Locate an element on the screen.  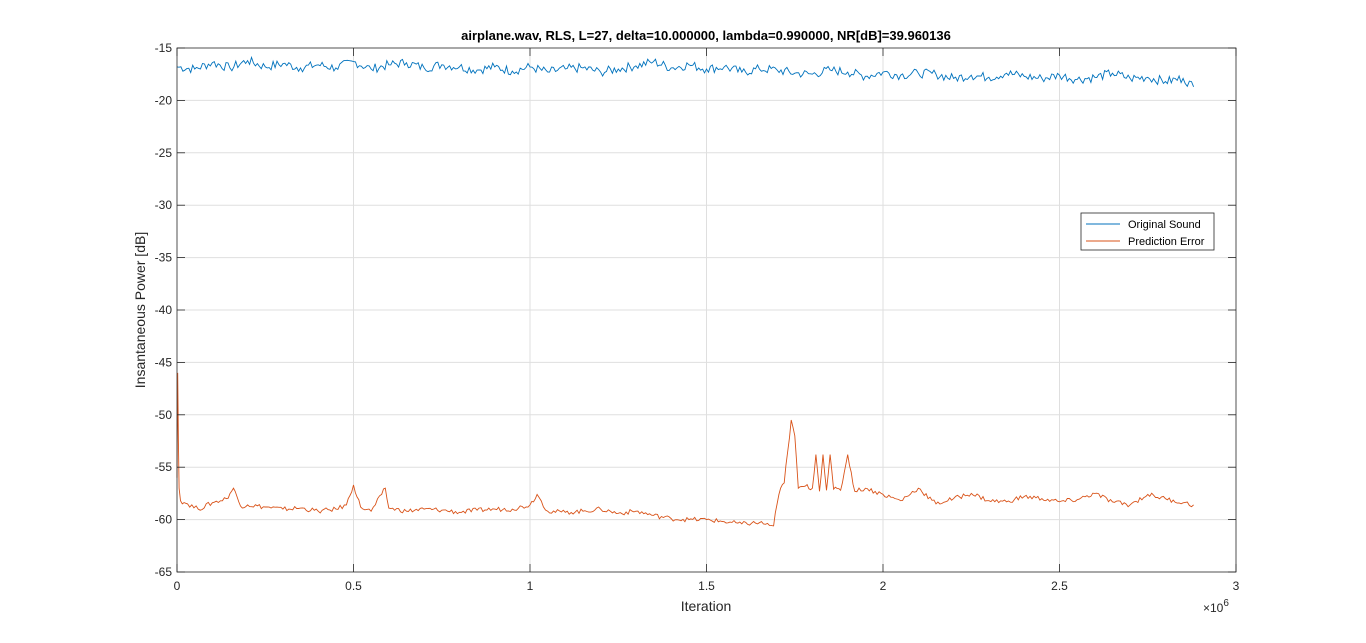
x-axis-exponent-base: ×10 is located at coordinates (1213, 608).